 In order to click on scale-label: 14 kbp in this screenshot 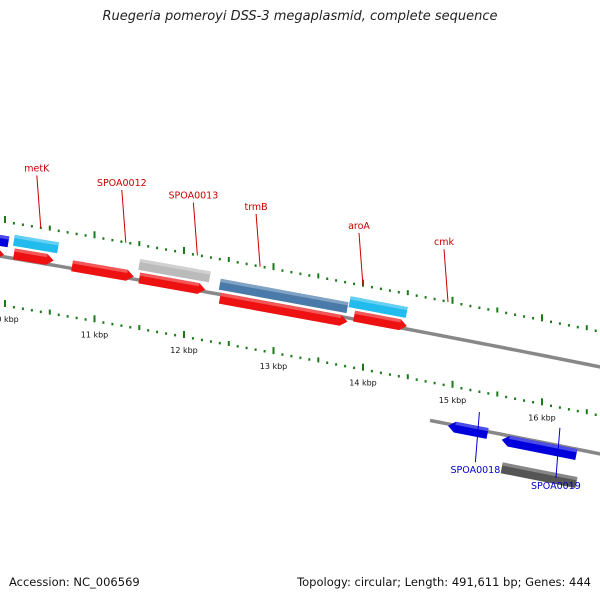, I will do `click(363, 383)`.